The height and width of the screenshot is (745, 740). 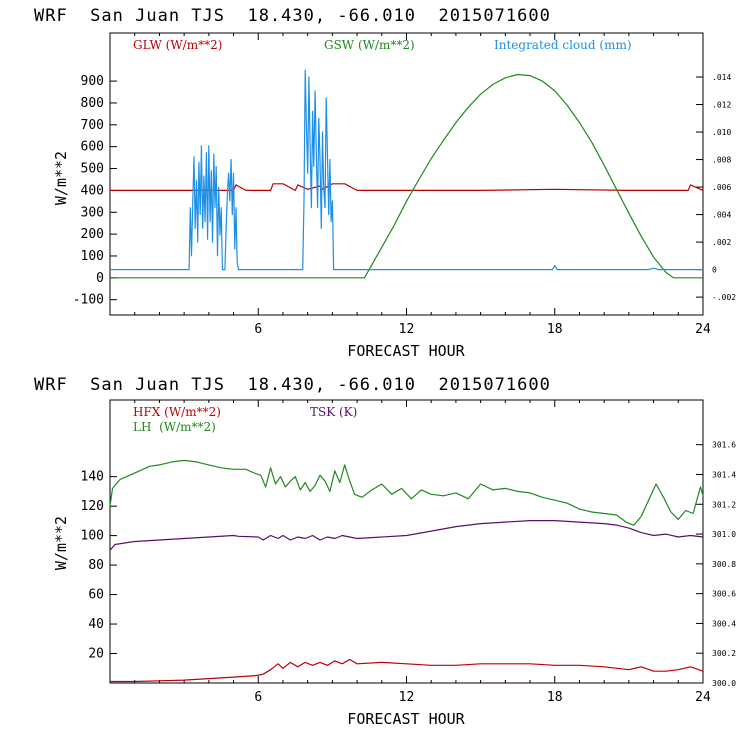 What do you see at coordinates (92, 212) in the screenshot?
I see `y-tick-label: 300` at bounding box center [92, 212].